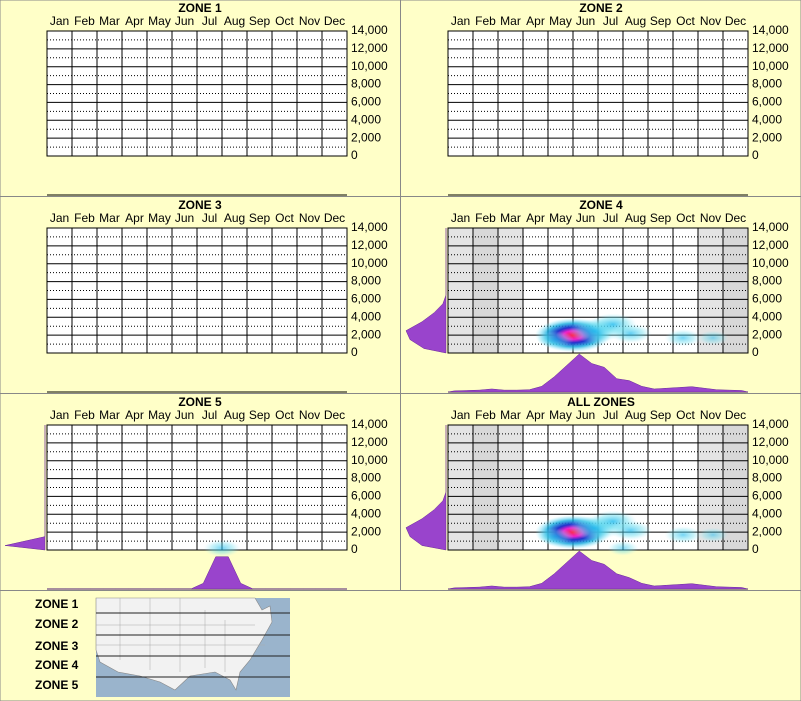 Image resolution: width=801 pixels, height=701 pixels. I want to click on zone-label: ZONE 4, so click(57, 665).